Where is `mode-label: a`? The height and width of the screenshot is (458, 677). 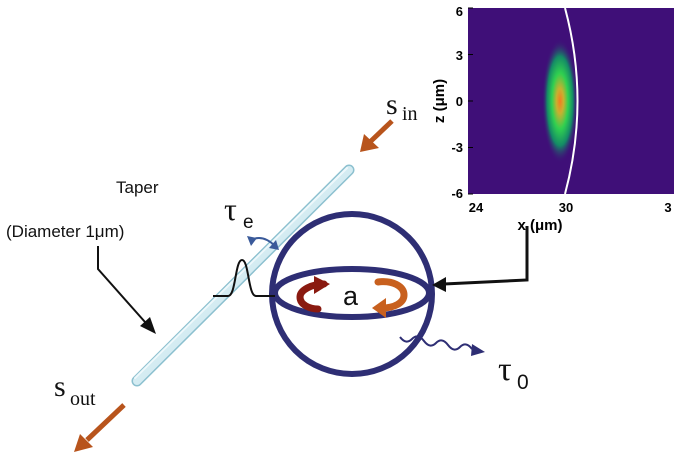
mode-label: a is located at coordinates (351, 296).